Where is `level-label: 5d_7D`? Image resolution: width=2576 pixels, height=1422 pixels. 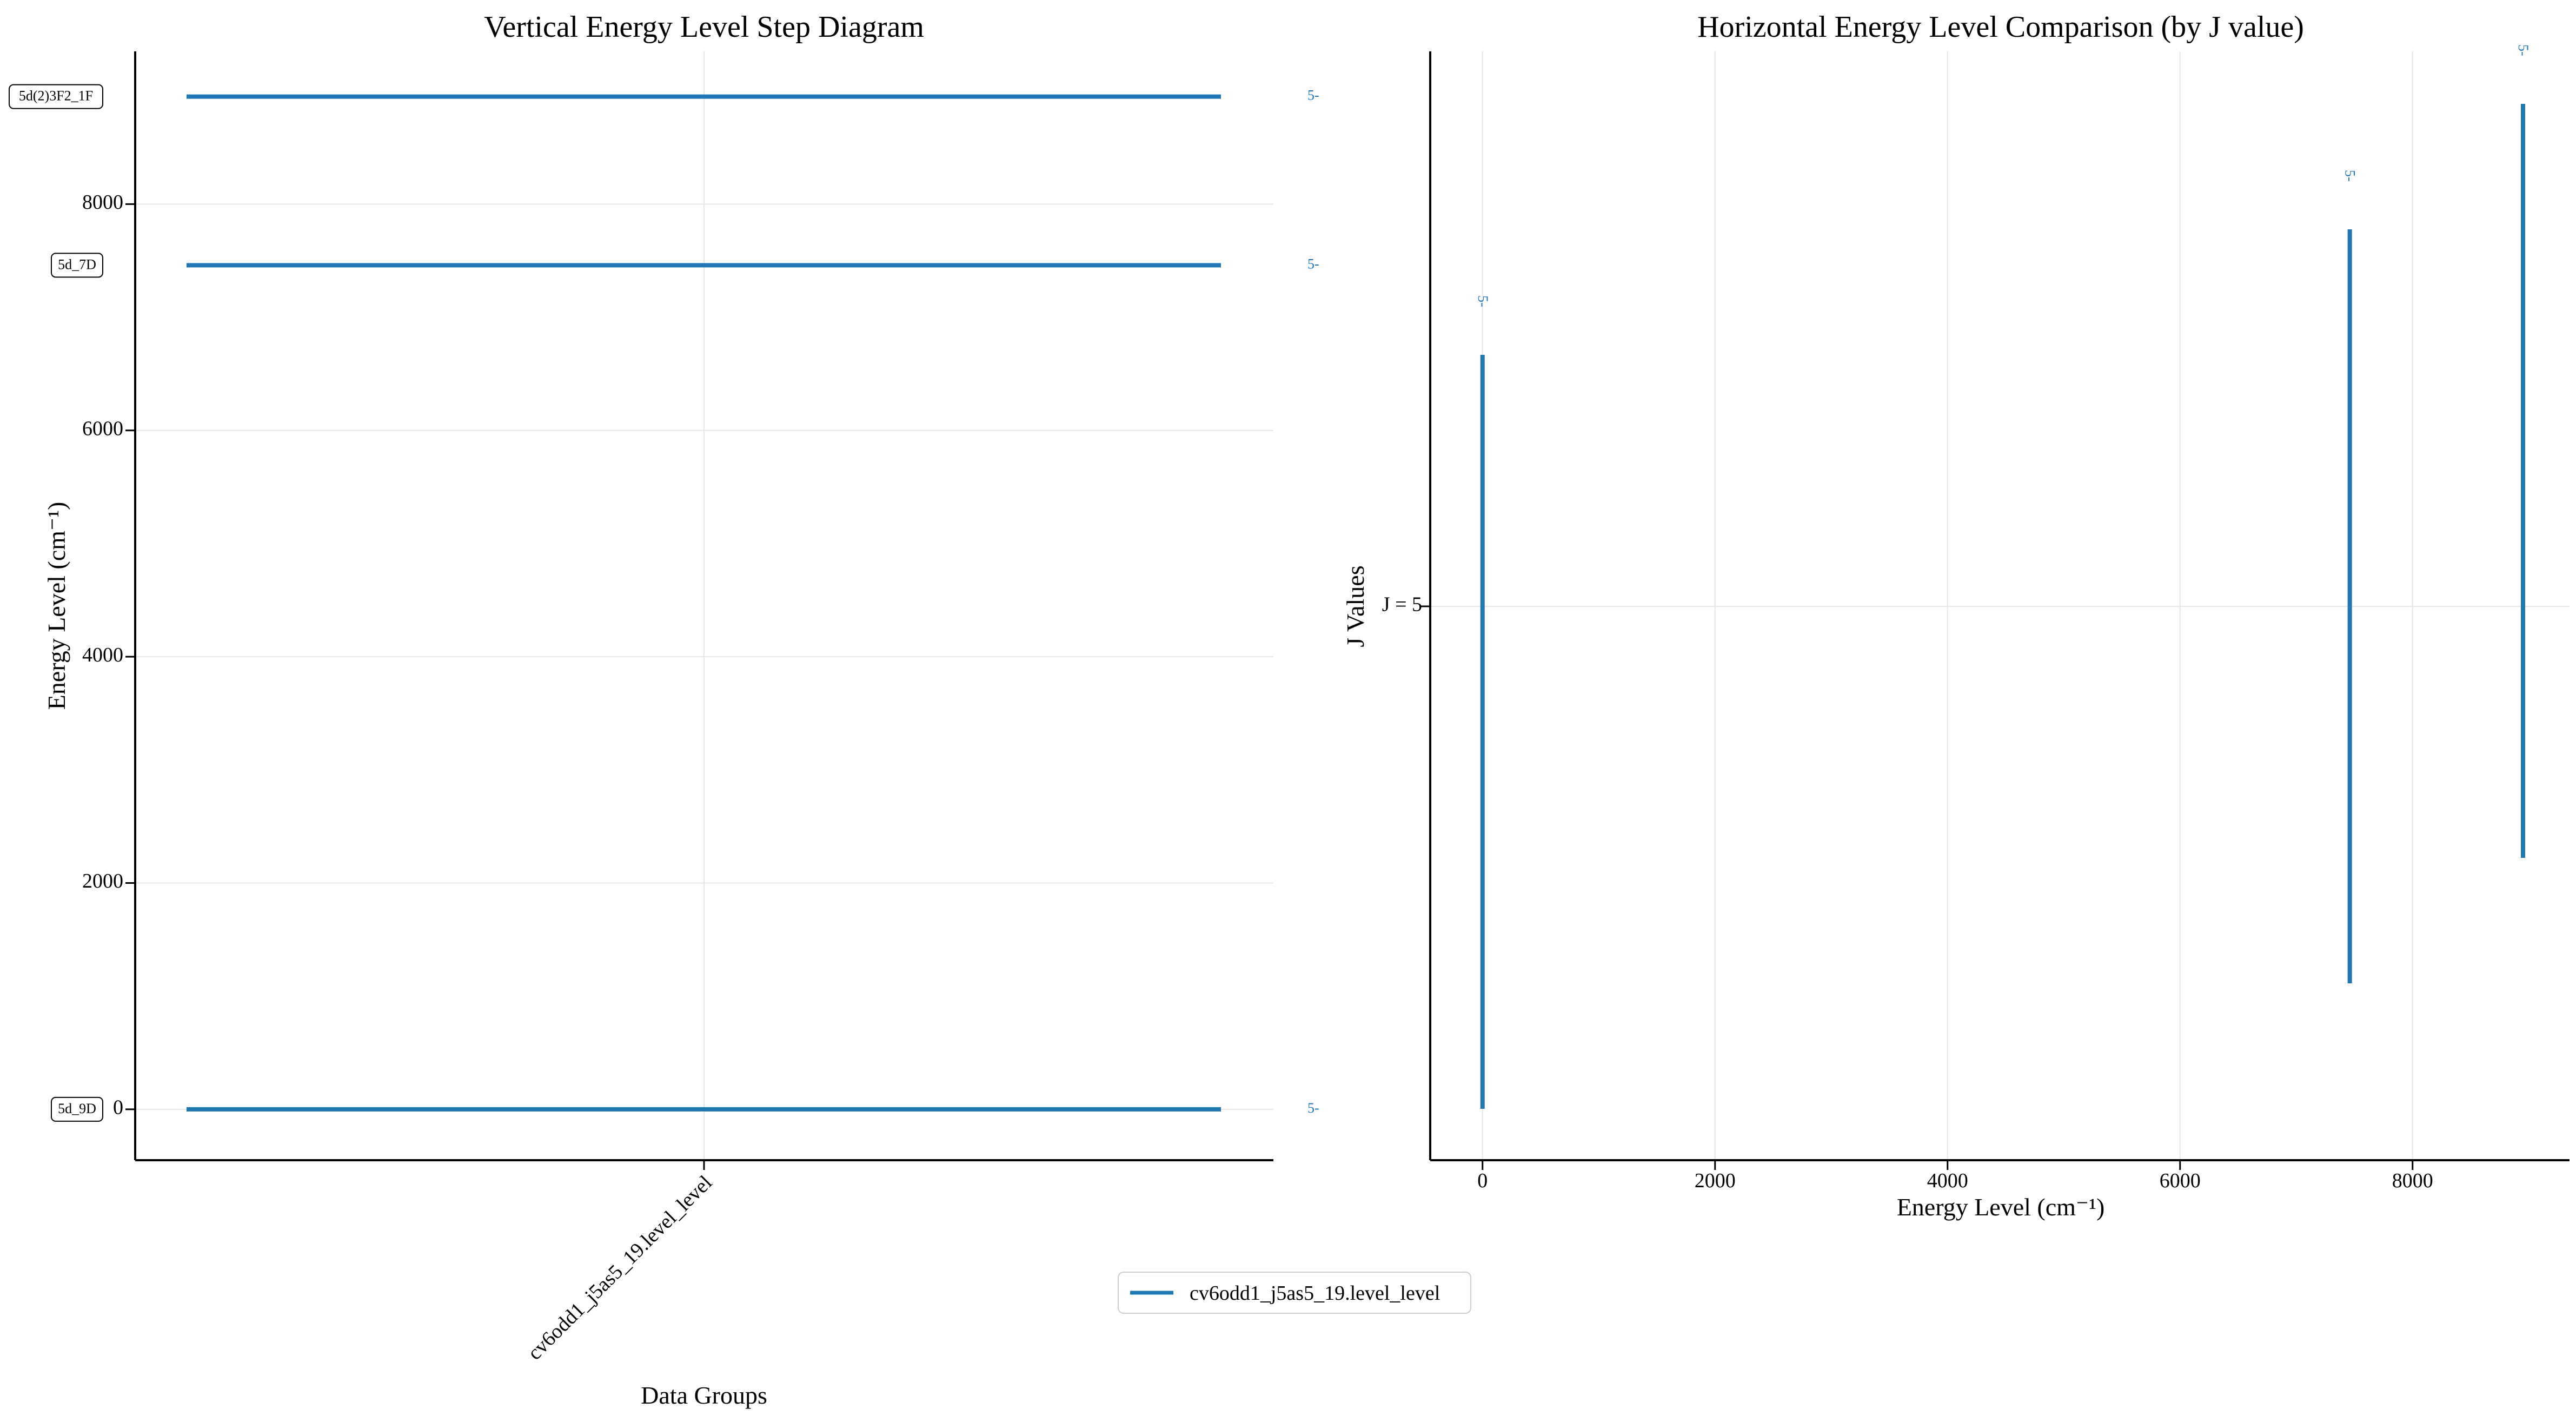
level-label: 5d_7D is located at coordinates (77, 264).